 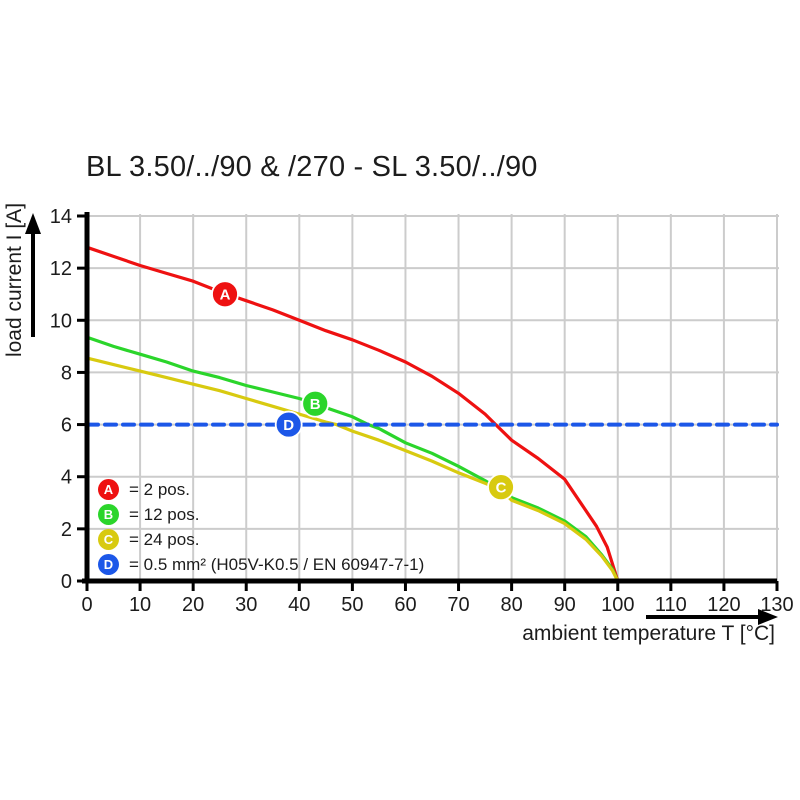 What do you see at coordinates (61, 321) in the screenshot?
I see `y-tick-label: 10` at bounding box center [61, 321].